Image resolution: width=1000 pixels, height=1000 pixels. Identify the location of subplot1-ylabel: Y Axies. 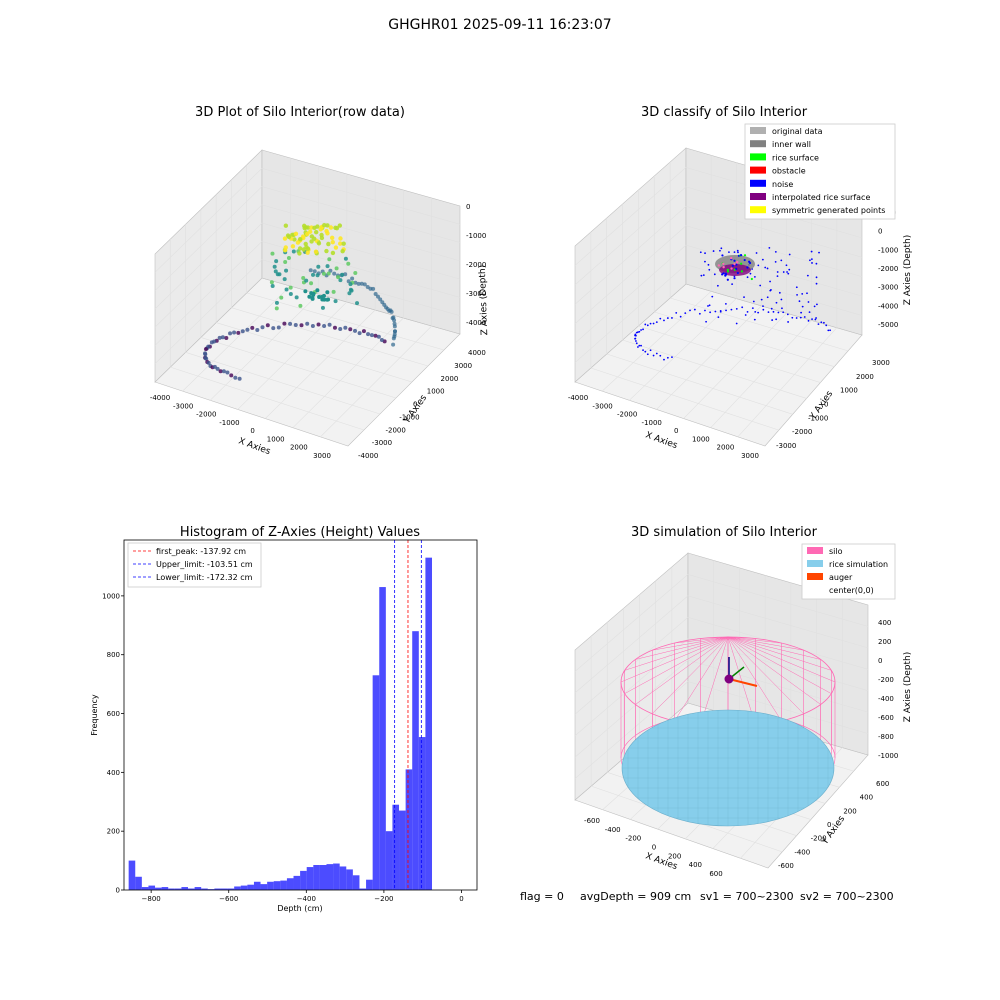
(416, 409).